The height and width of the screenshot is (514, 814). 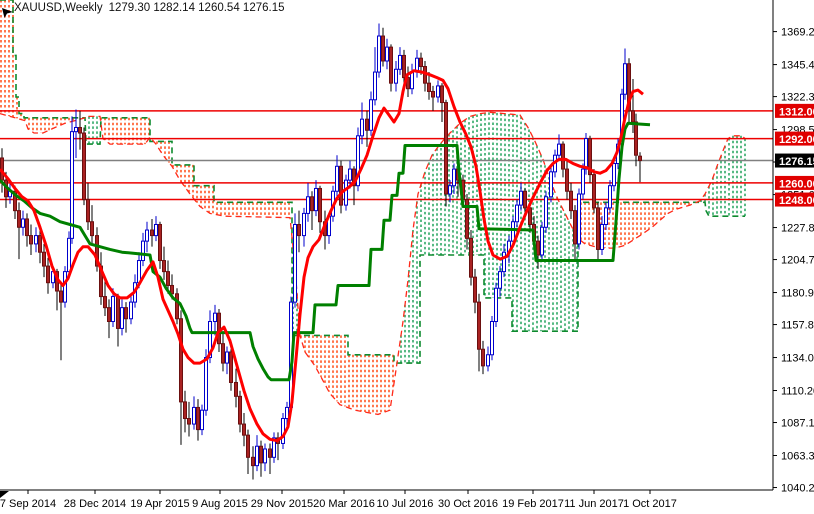 What do you see at coordinates (796, 140) in the screenshot?
I see `price-level-tag-text: 1292.00` at bounding box center [796, 140].